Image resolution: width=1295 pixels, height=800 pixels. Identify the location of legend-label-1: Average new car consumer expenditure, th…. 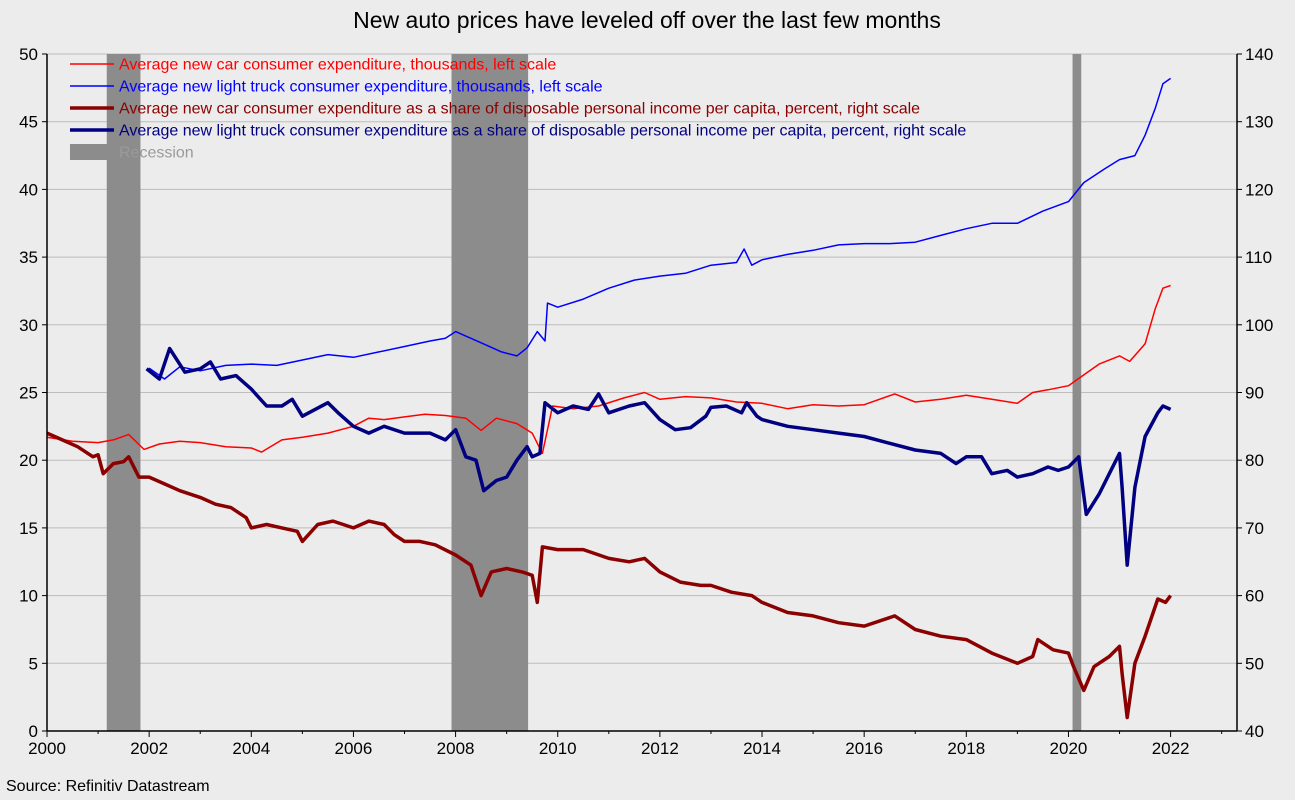
(337, 65).